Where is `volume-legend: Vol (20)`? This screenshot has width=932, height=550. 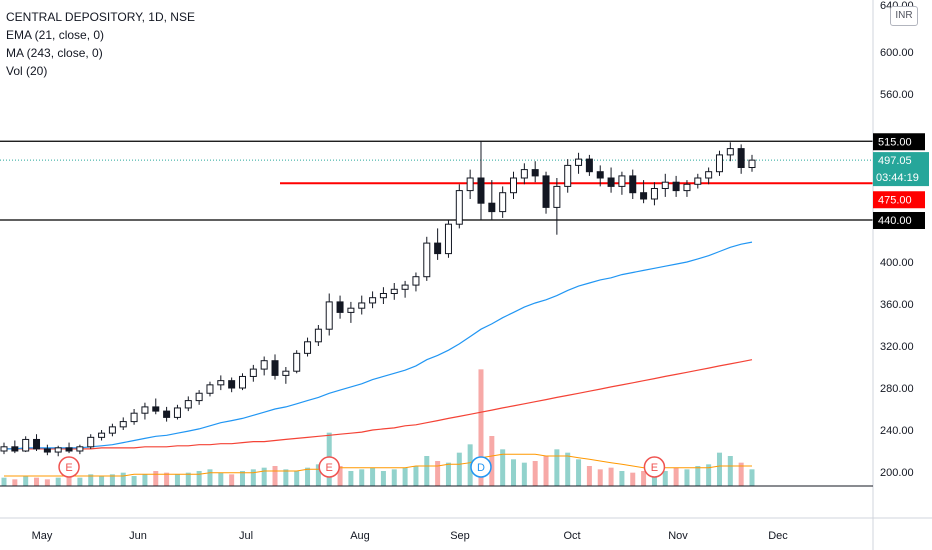
volume-legend: Vol (20) is located at coordinates (27, 71).